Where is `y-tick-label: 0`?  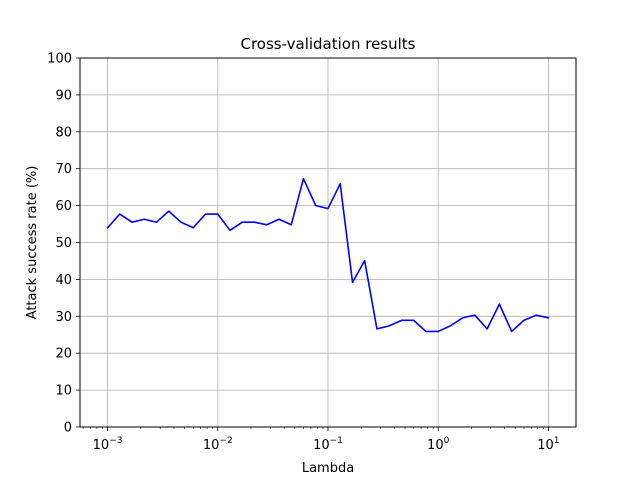 y-tick-label: 0 is located at coordinates (68, 428).